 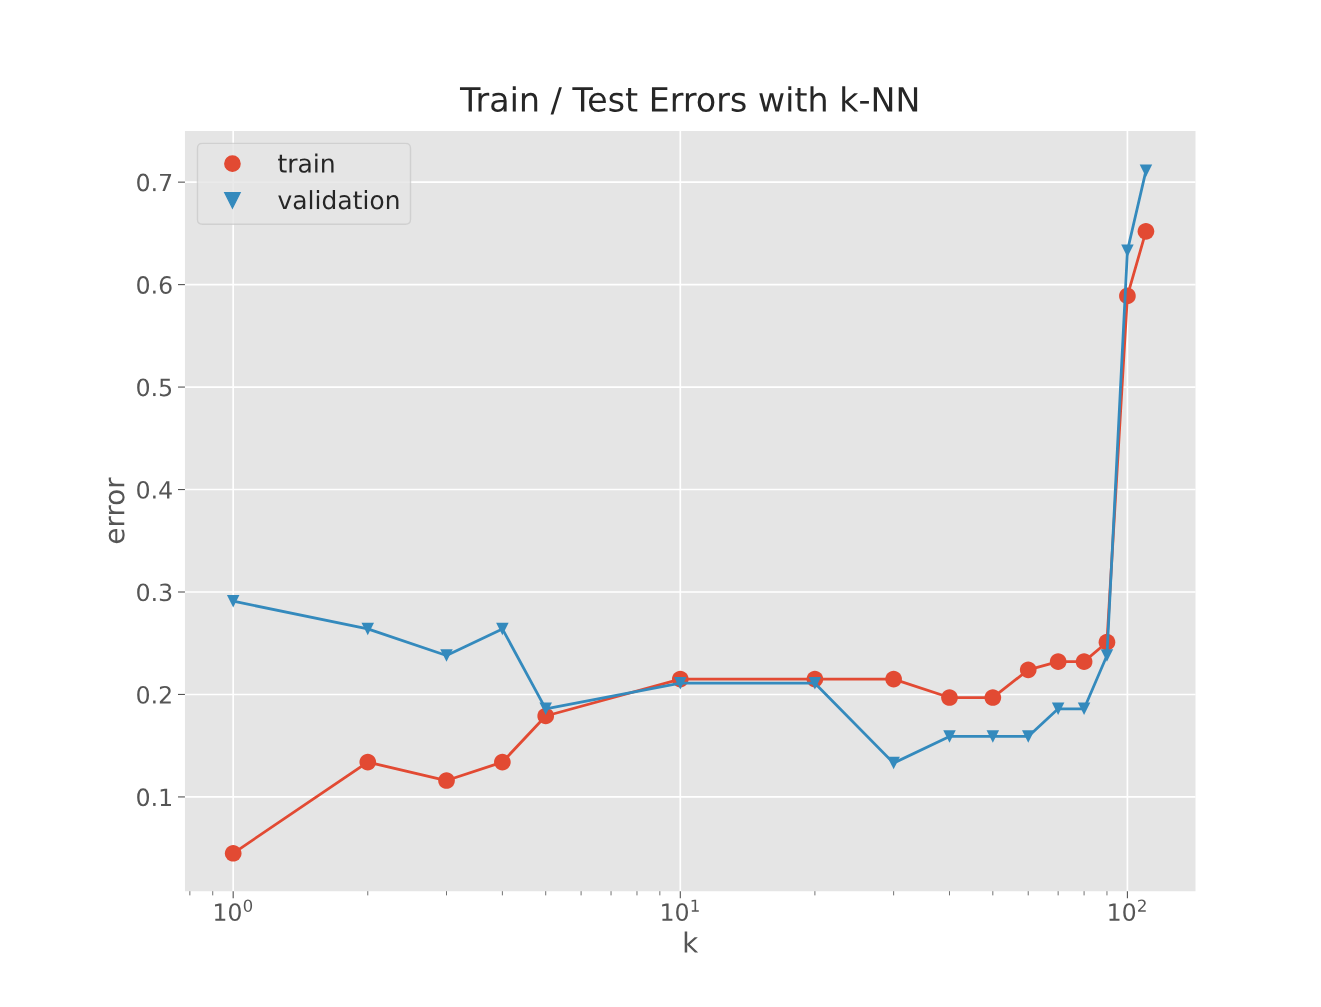 I want to click on y-tick-label: 0.2, so click(x=154, y=694).